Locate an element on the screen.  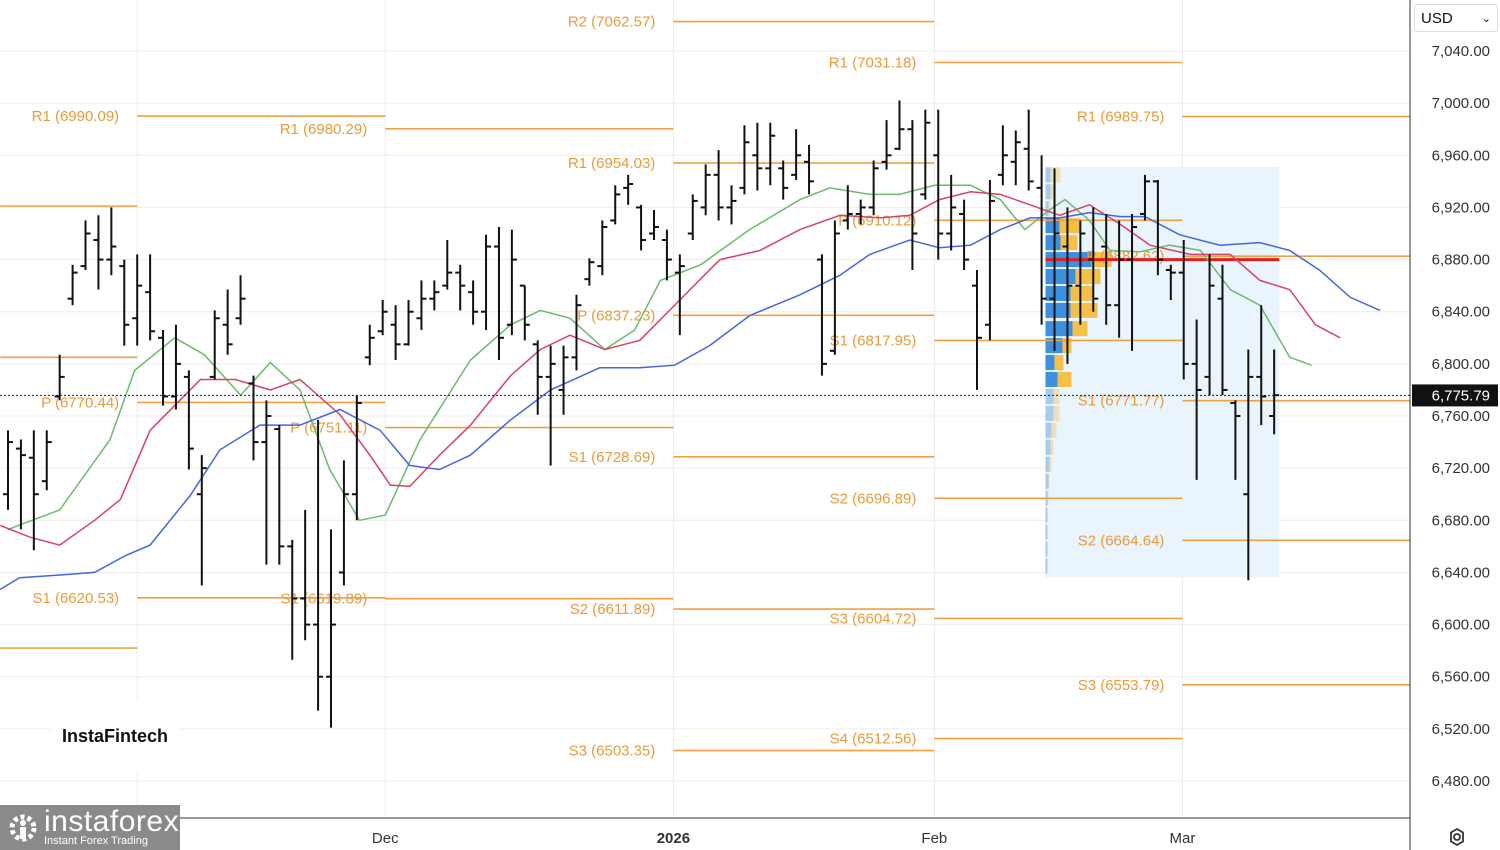
y-tick-label: 7,000.00 is located at coordinates (1461, 103).